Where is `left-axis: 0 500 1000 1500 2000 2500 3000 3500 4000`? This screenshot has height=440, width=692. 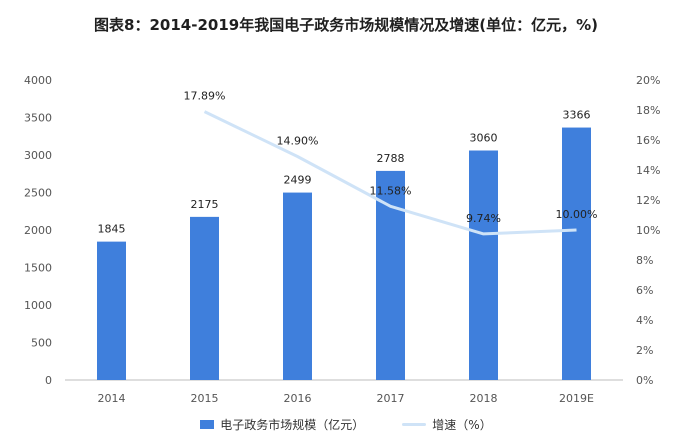
left-axis: 0 500 1000 1500 2000 2500 3000 3500 4000 is located at coordinates (38, 230).